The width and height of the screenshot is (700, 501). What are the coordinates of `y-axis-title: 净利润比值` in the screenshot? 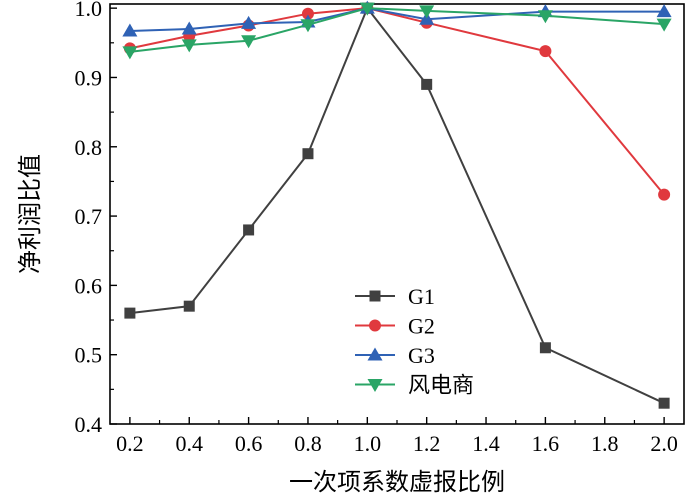 It's located at (30, 214).